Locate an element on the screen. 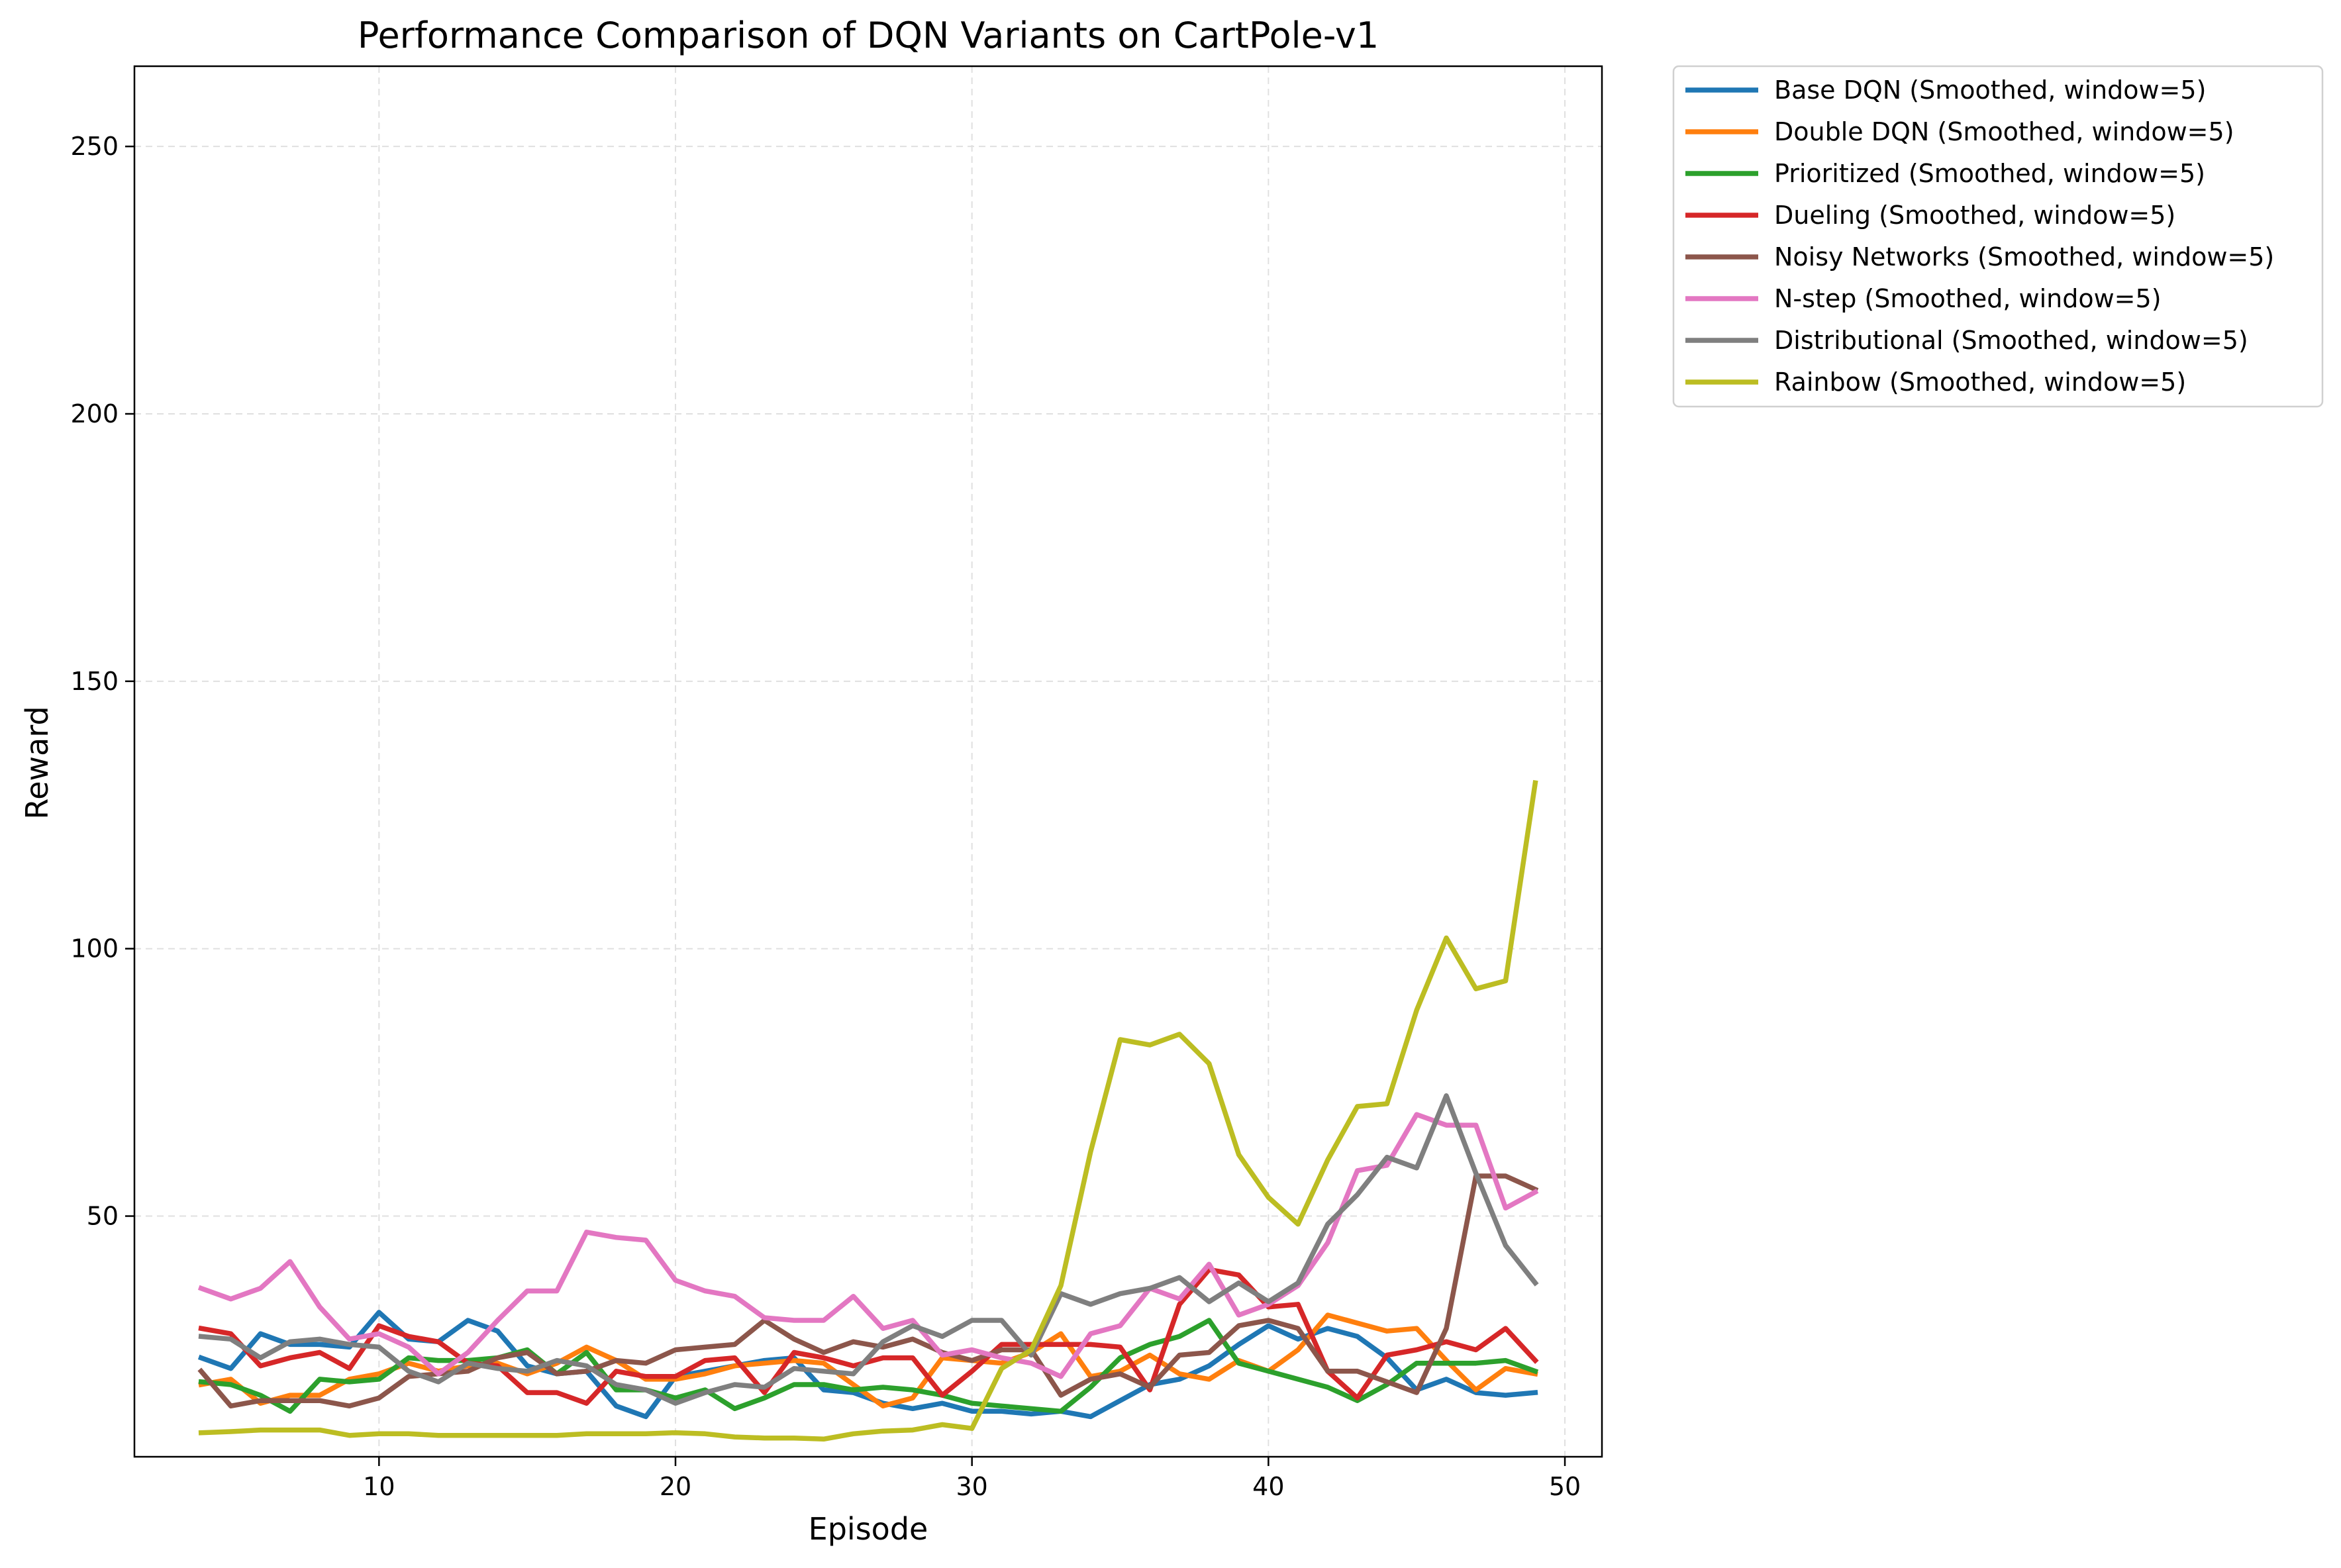  legend-label-2: Prioritized (Smoothed, window=5) is located at coordinates (1989, 173).